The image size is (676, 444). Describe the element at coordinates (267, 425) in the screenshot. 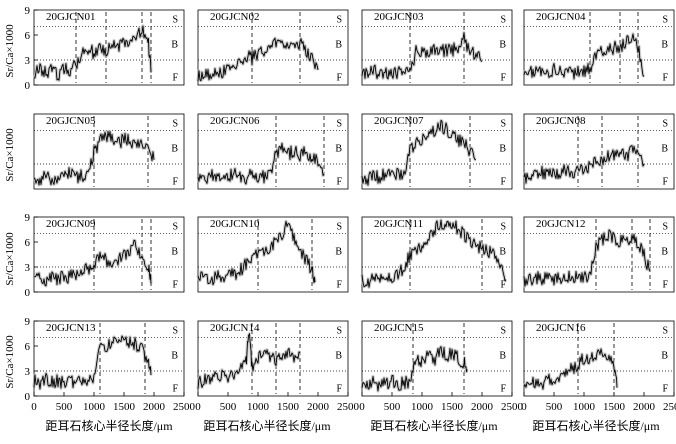

I see `x-axis-label-col-2: 距耳石核心半径长度/μm` at that location.